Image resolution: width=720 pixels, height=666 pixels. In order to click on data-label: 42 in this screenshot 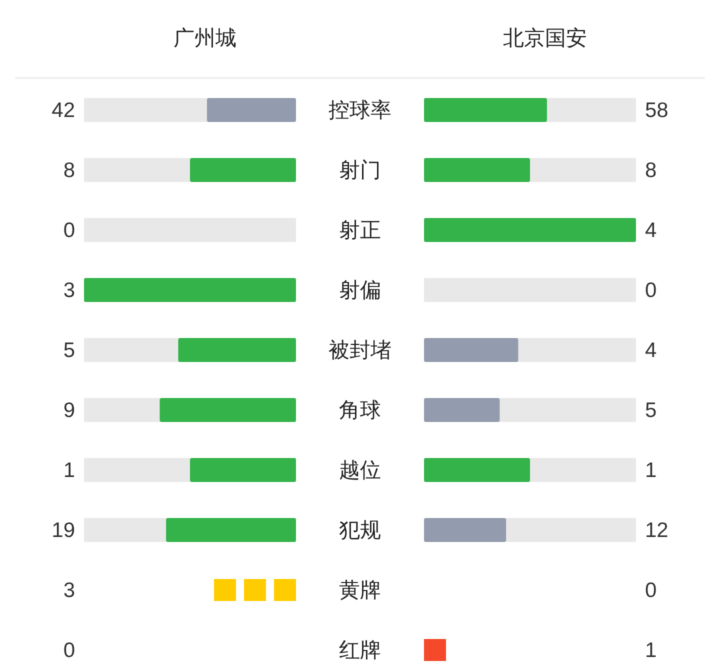, I will do `click(63, 110)`.